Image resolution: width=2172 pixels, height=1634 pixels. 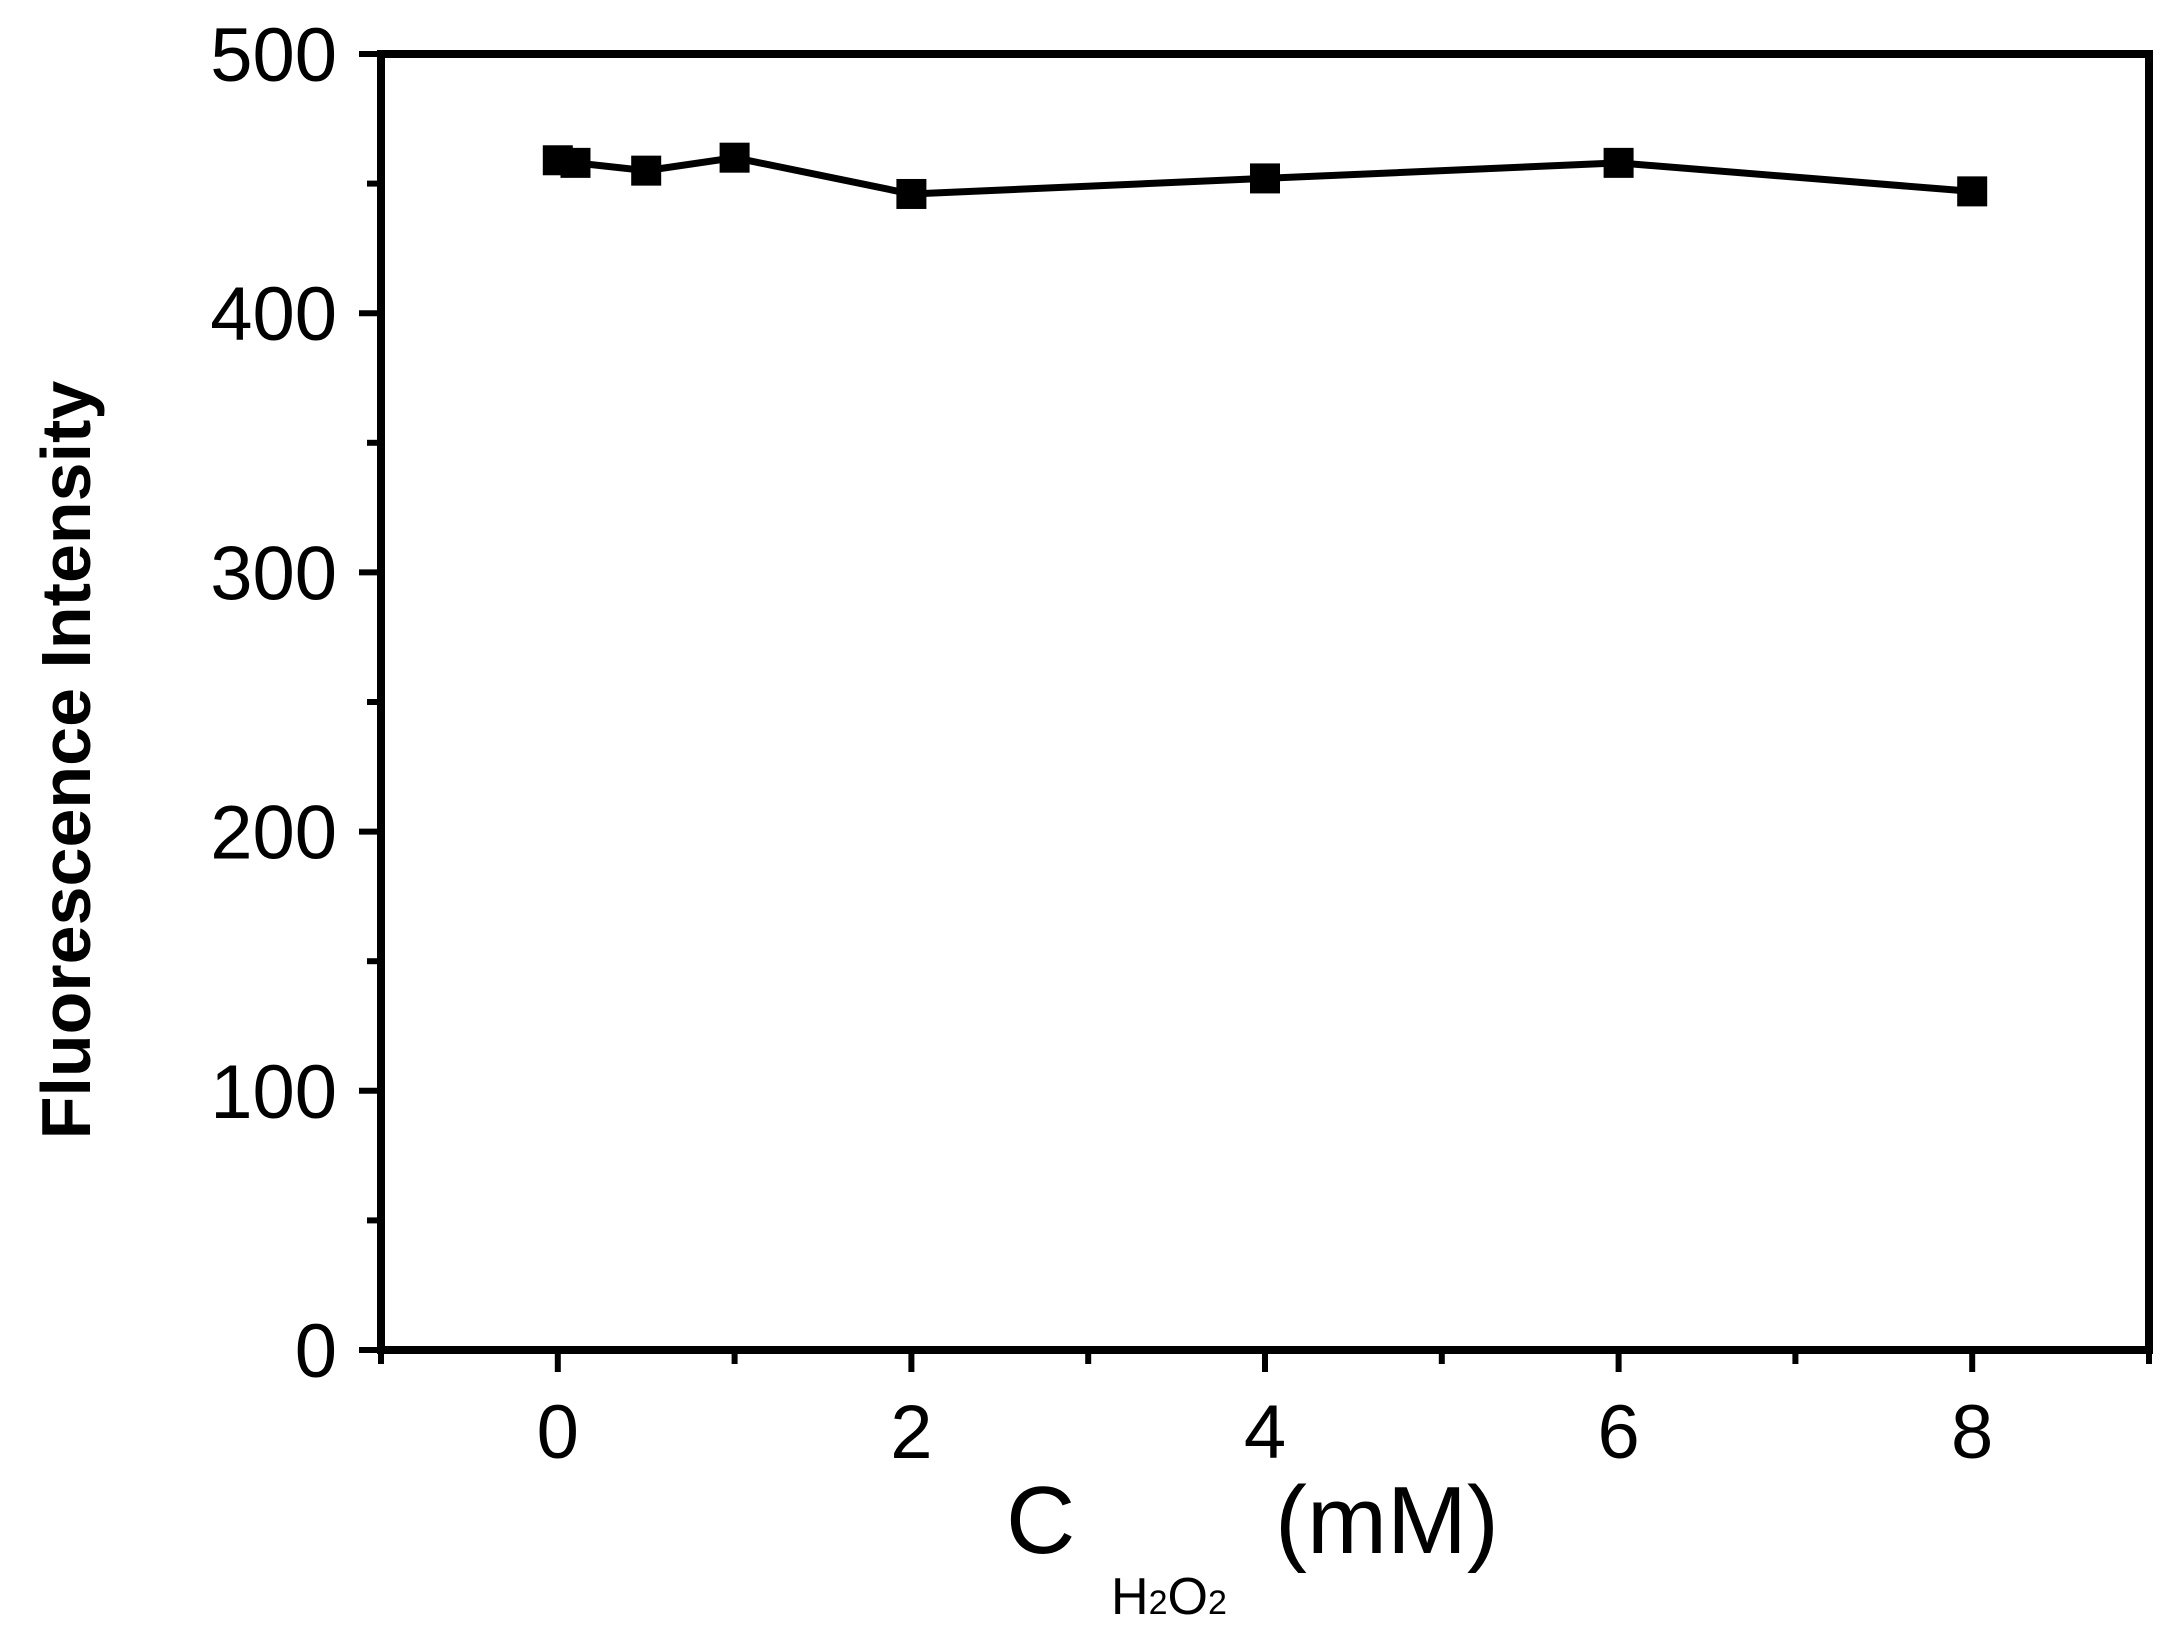 I want to click on x-tick-label: 6, so click(x=1618, y=1432).